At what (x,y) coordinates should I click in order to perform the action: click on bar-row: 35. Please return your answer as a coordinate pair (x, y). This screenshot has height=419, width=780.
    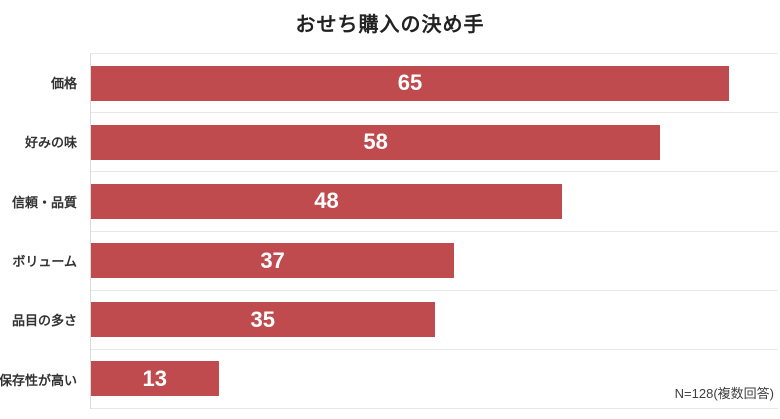
    Looking at the image, I should click on (434, 320).